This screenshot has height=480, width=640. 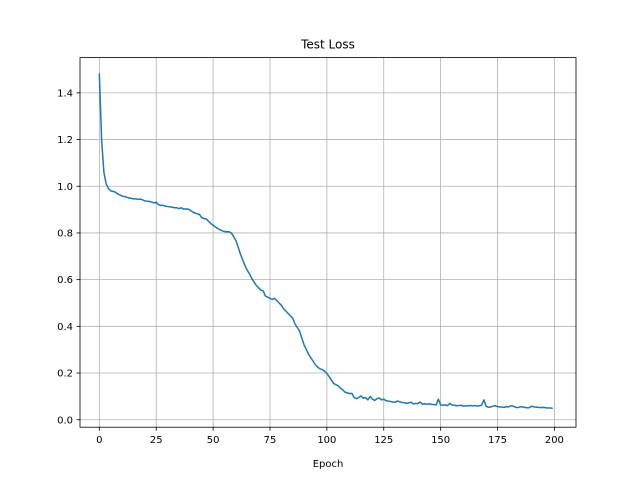 I want to click on y-tick-label: 1.4, so click(x=65, y=93).